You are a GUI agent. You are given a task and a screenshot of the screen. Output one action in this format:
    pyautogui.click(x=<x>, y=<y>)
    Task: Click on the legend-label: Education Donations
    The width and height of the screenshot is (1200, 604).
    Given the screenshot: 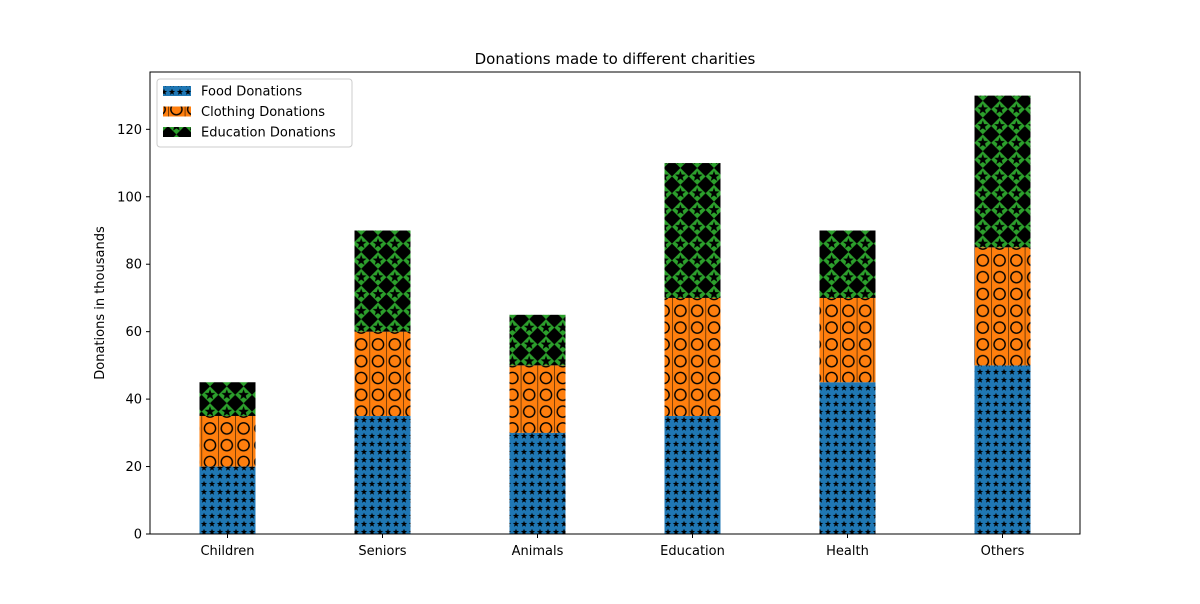 What is the action you would take?
    pyautogui.click(x=268, y=133)
    